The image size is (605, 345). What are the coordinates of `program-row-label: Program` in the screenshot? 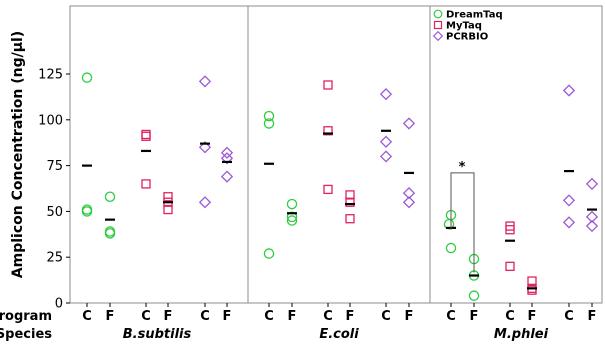 It's located at (26, 316).